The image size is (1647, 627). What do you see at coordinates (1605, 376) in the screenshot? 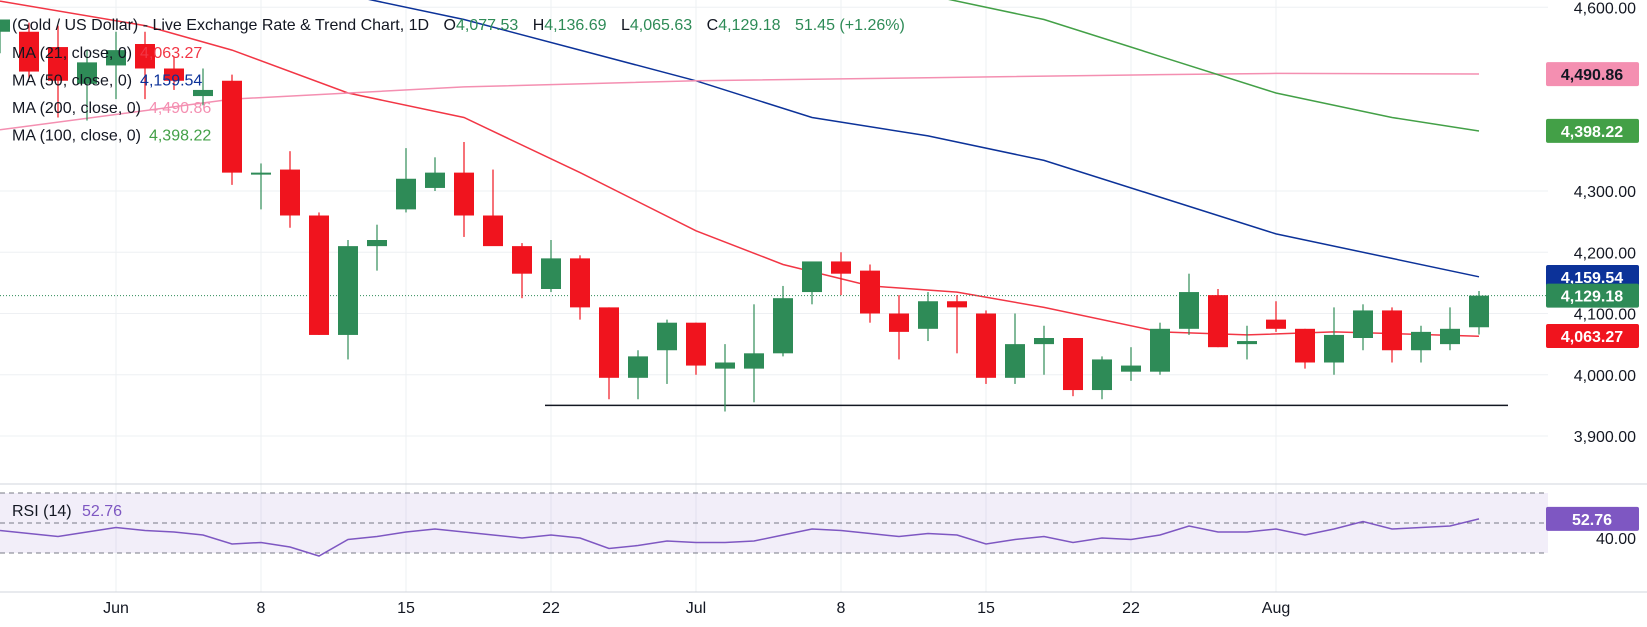
I see `y-tick-label: 4,000.00` at bounding box center [1605, 376].